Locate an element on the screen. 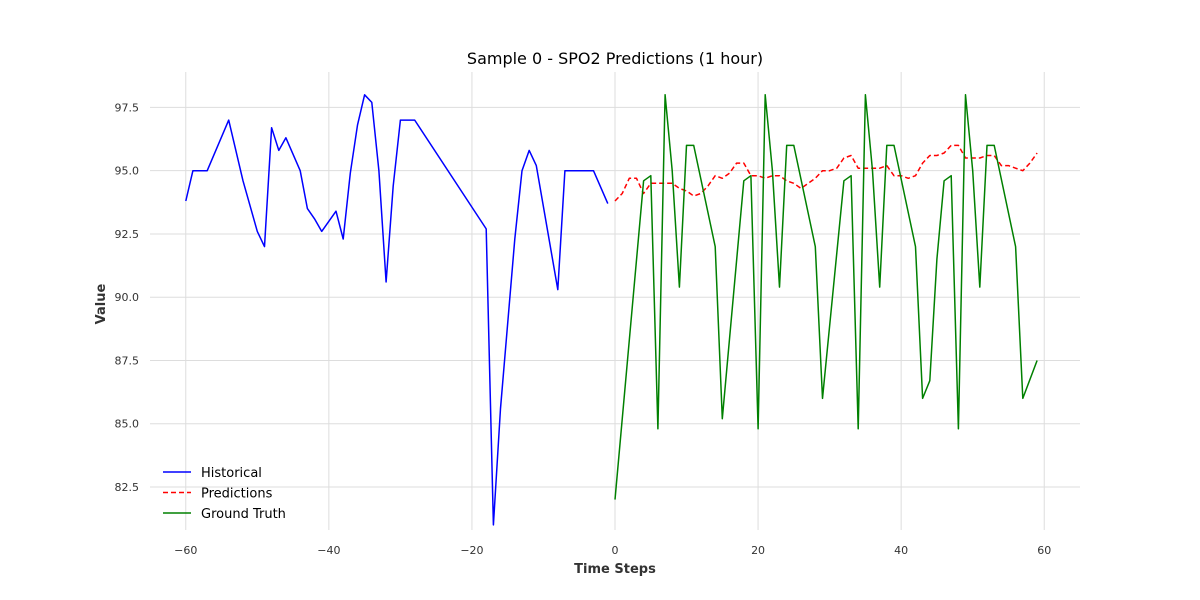 This screenshot has height=600, width=1200. chart-title: Sample 0 - SPO2 Predictions (1 hour) is located at coordinates (615, 58).